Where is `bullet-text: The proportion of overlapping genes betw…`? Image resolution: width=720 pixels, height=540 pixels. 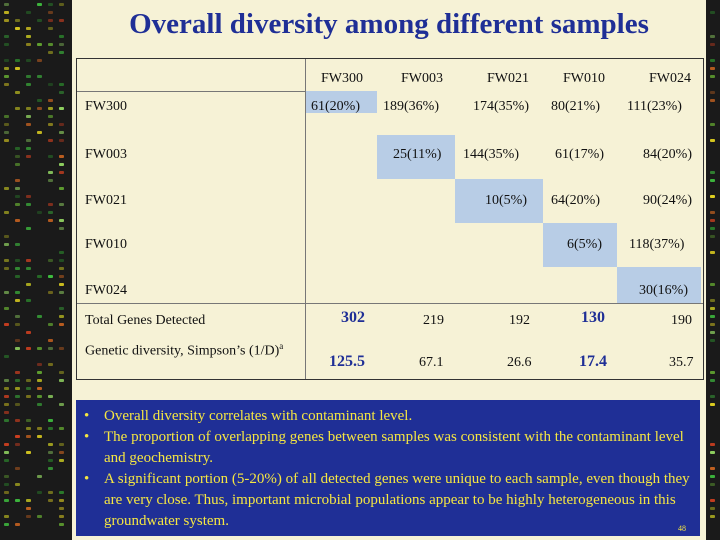
bullet-text: The proportion of overlapping genes betw… is located at coordinates (394, 447).